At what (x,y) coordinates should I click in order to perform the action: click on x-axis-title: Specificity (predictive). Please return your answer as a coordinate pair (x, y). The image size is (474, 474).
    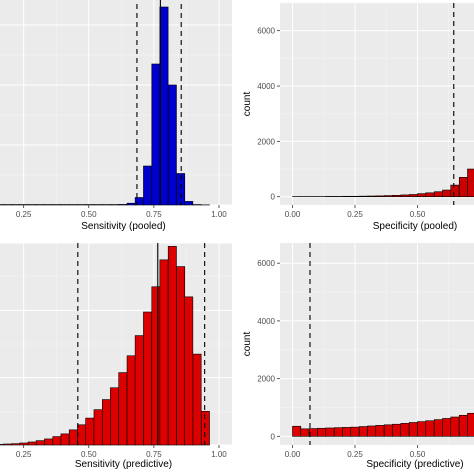
    Looking at the image, I should click on (414, 464).